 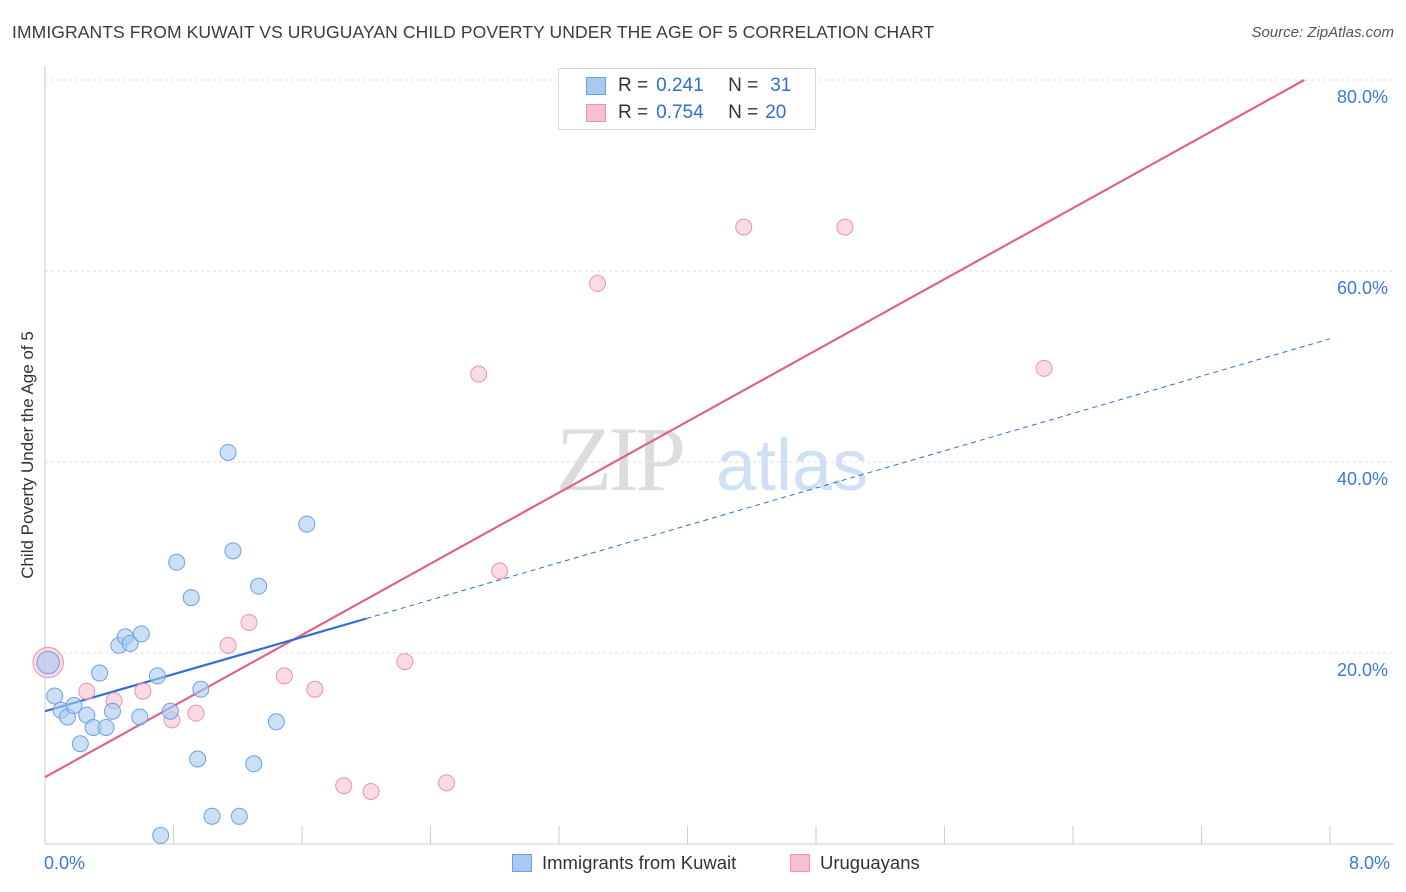 What do you see at coordinates (680, 85) in the screenshot?
I see `legend-r-value: 0.241` at bounding box center [680, 85].